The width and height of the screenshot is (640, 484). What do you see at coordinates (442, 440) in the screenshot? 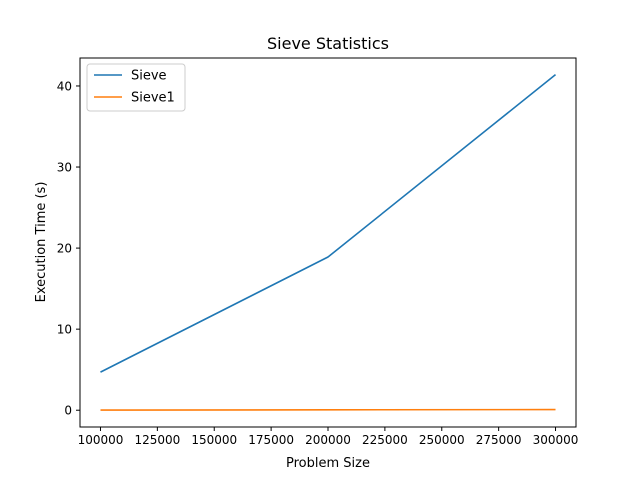
I see `x-tick-label: 250000` at bounding box center [442, 440].